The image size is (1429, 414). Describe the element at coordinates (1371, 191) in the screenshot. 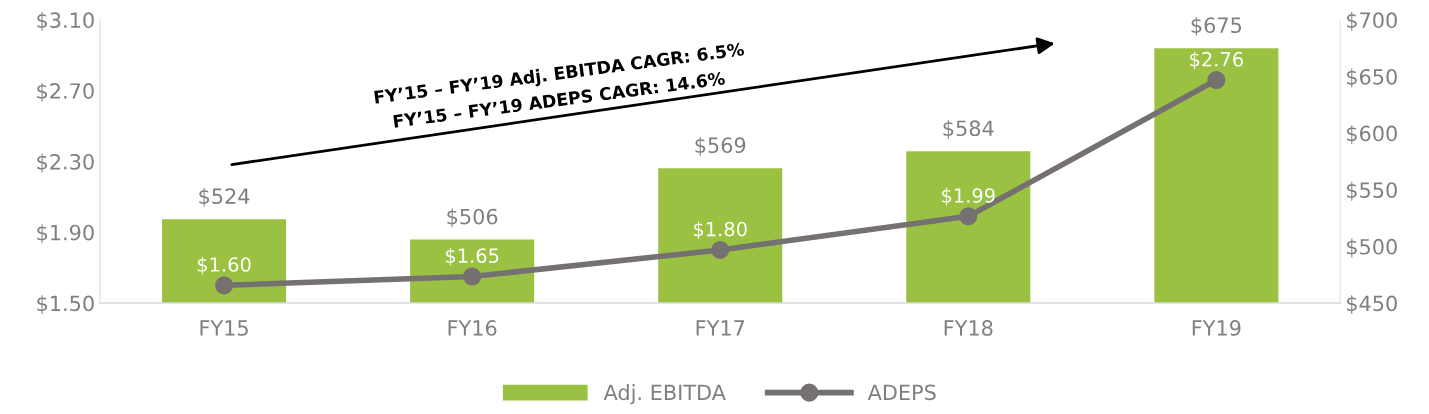

I see `y2-tick-label: $550` at that location.